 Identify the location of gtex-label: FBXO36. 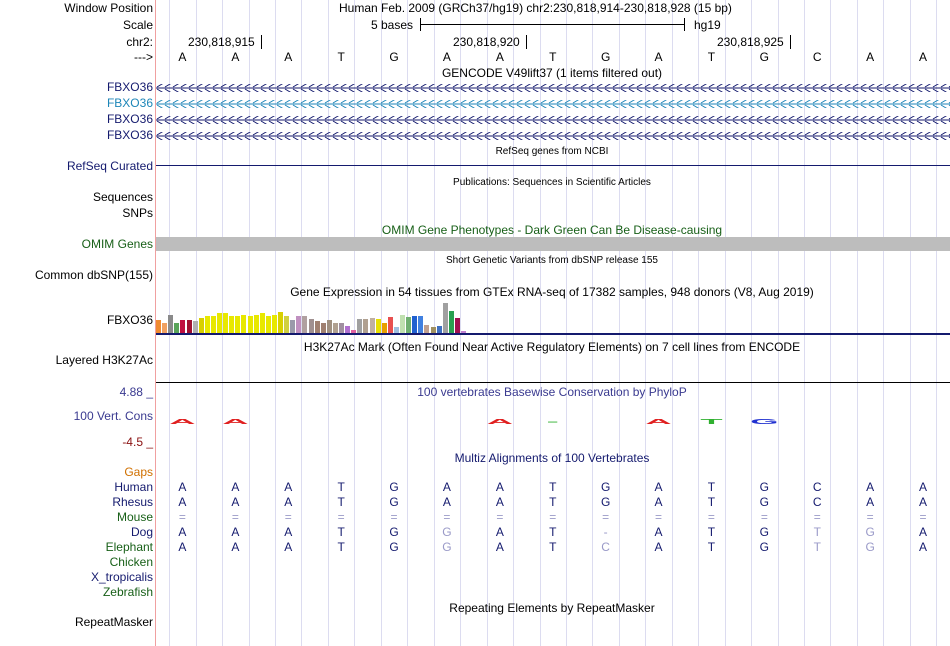
(129, 320).